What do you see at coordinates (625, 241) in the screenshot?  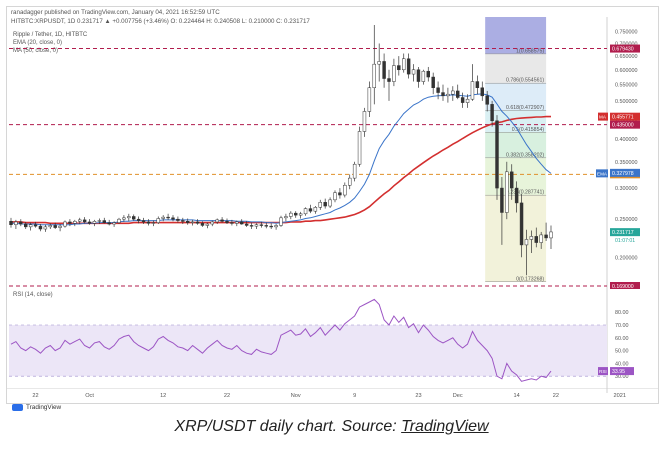 I see `countdown-label: 01:07:01` at bounding box center [625, 241].